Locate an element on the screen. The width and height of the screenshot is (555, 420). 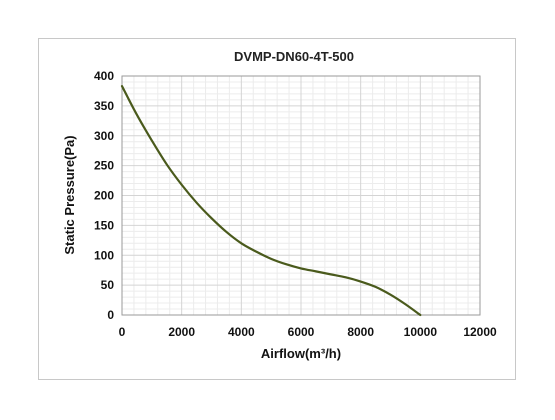
x-tick-label: 2000 is located at coordinates (181, 332).